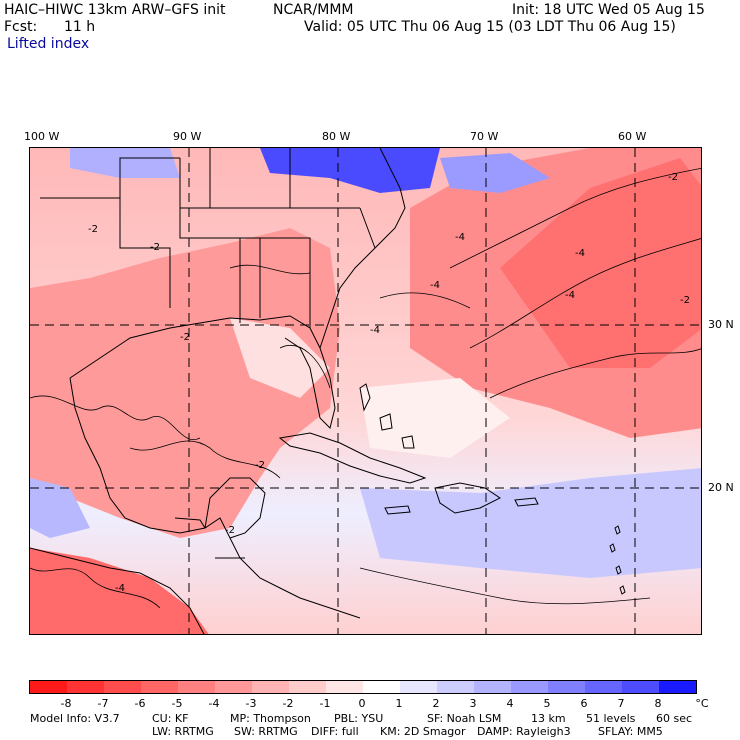 Image resolution: width=740 pixels, height=740 pixels. What do you see at coordinates (362, 703) in the screenshot?
I see `colorbar-label: 0` at bounding box center [362, 703].